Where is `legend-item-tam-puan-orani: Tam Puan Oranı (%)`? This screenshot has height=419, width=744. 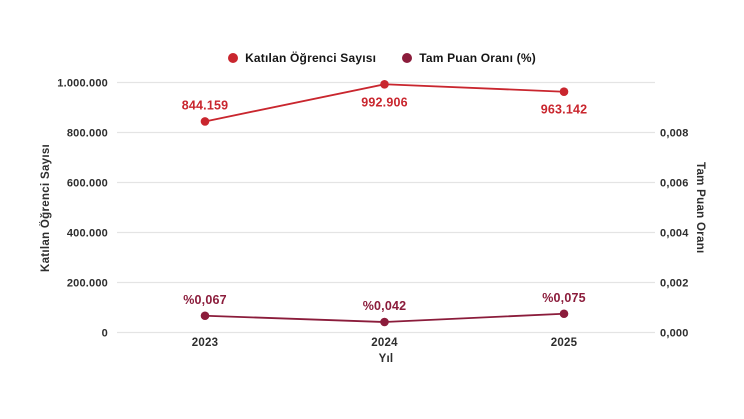 legend-item-tam-puan-orani: Tam Puan Oranı (%) is located at coordinates (469, 58).